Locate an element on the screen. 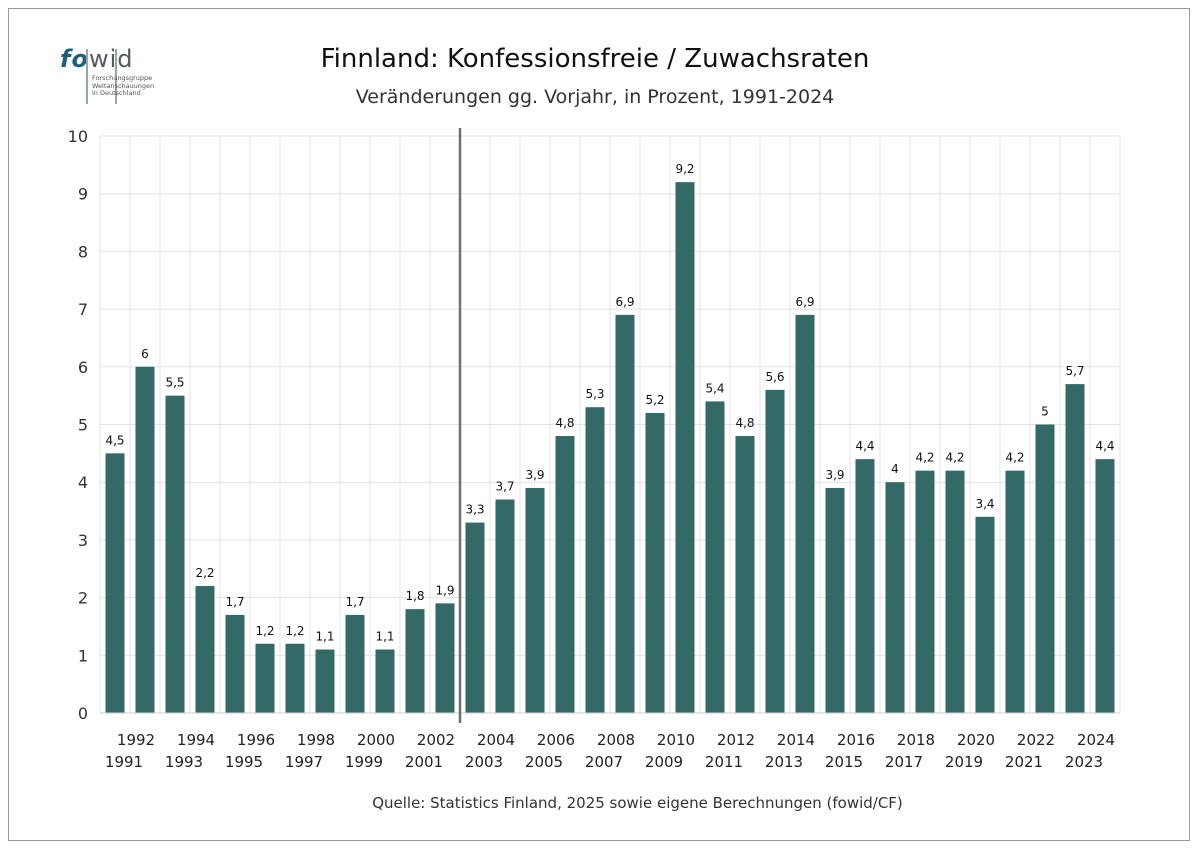 This screenshot has height=851, width=1200. x-tick-label: 2021 is located at coordinates (1024, 762).